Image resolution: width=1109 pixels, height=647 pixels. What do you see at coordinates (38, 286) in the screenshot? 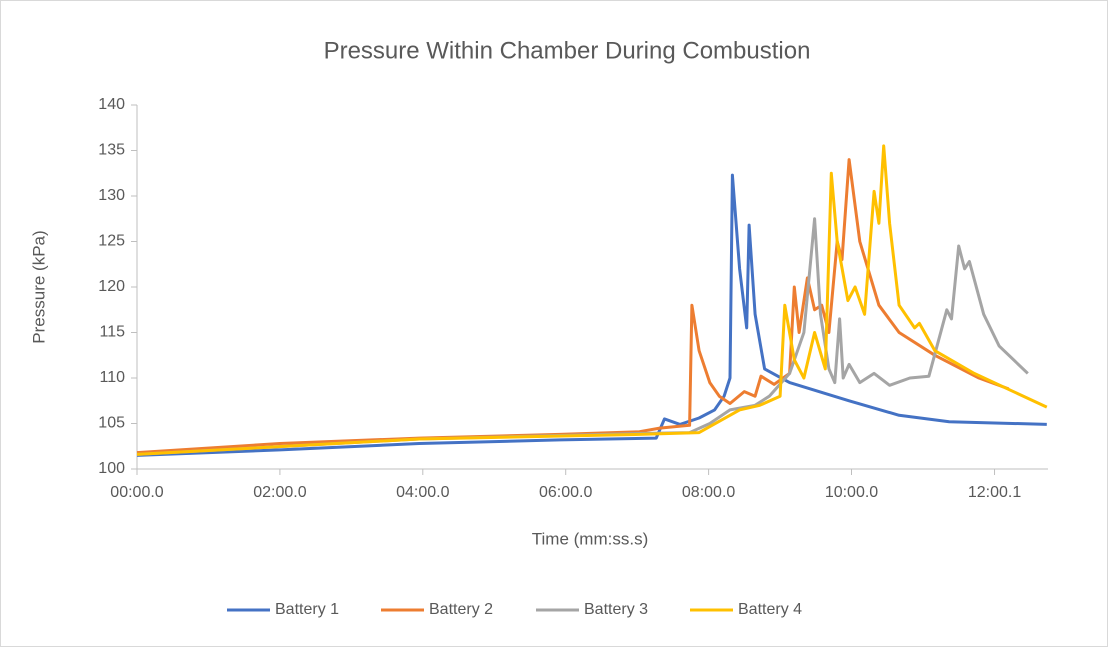
I see `y-axis-title: Pressure (kPa)` at bounding box center [38, 286].